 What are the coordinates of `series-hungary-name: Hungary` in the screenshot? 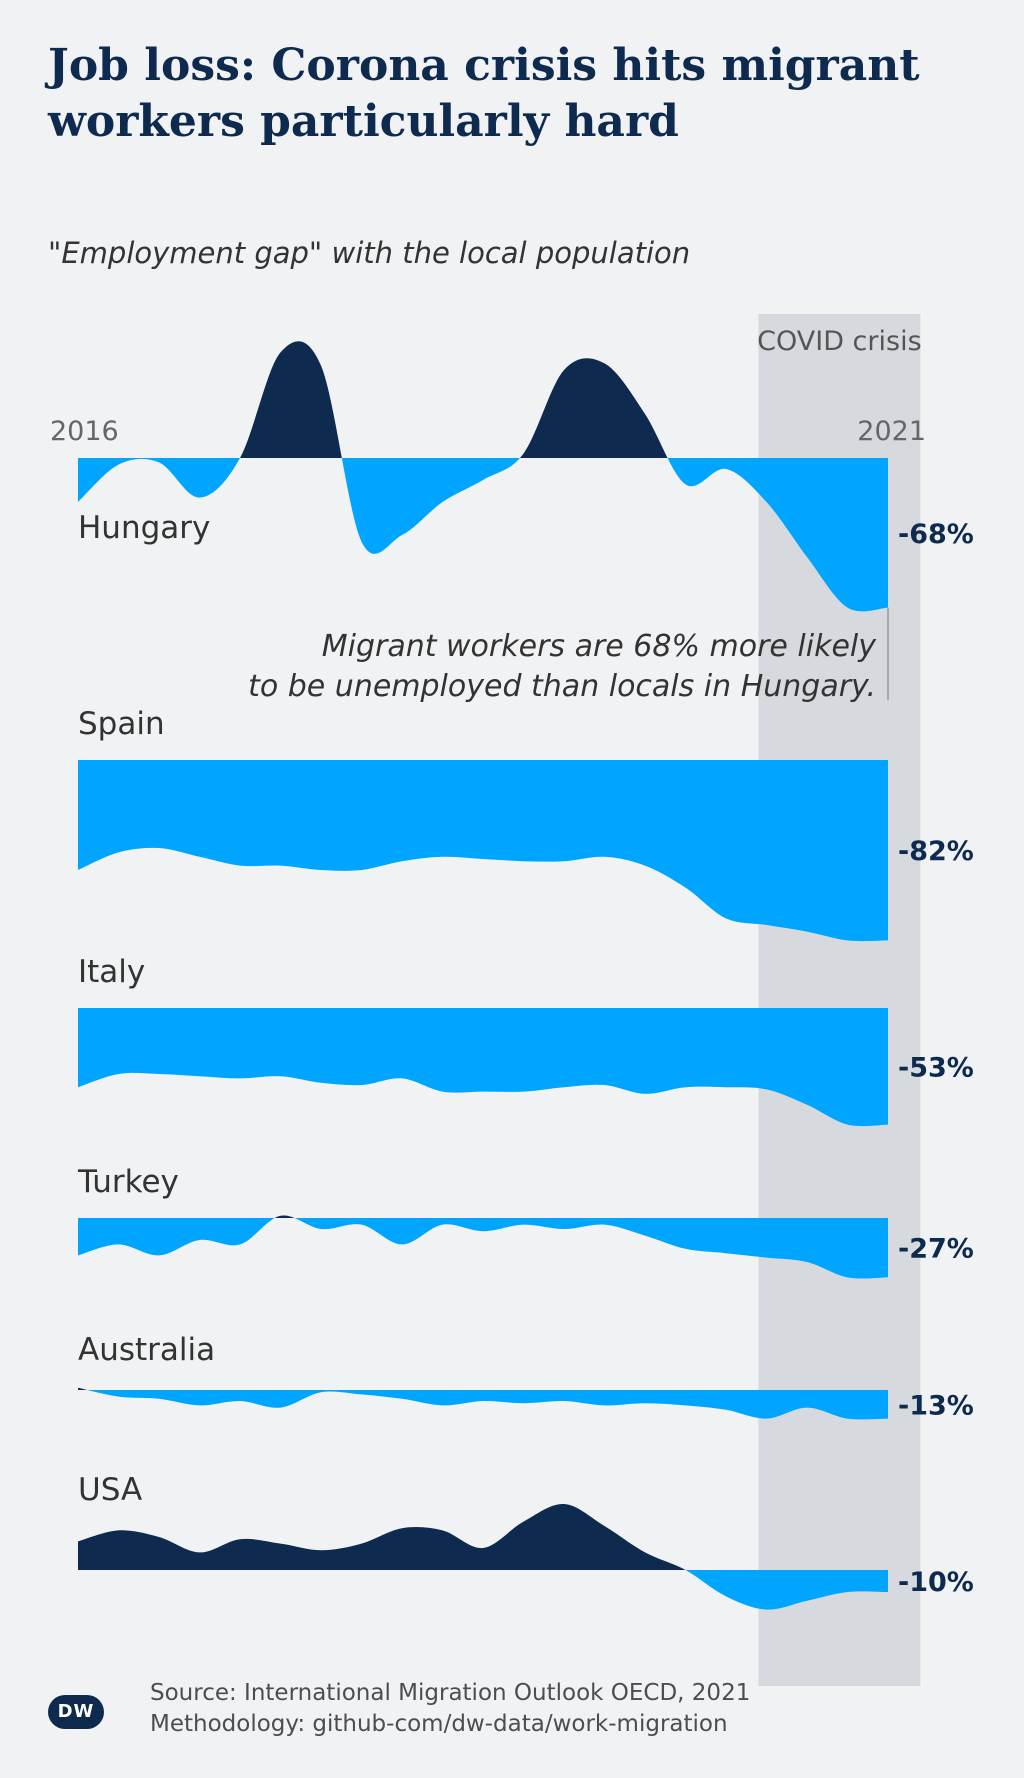 It's located at (144, 528).